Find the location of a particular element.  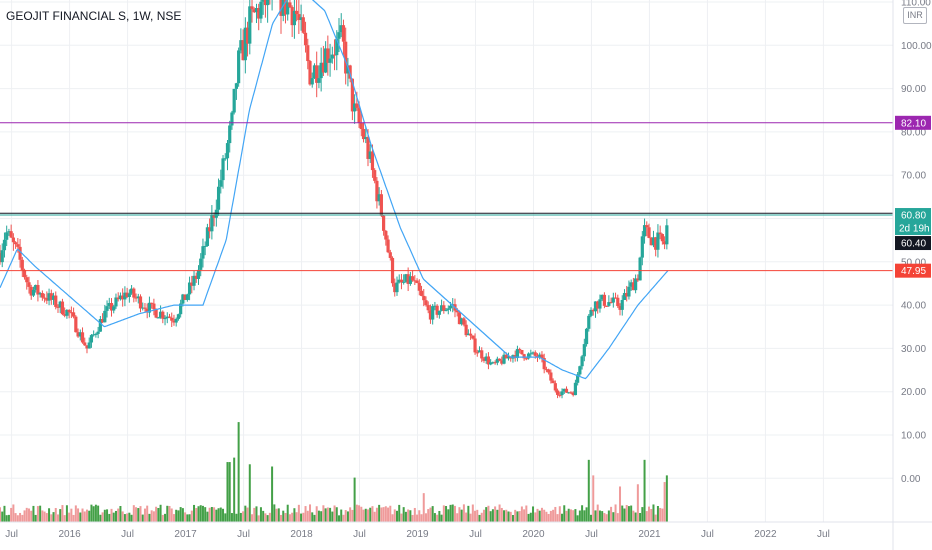

time-tick-label: 2022 is located at coordinates (765, 534).